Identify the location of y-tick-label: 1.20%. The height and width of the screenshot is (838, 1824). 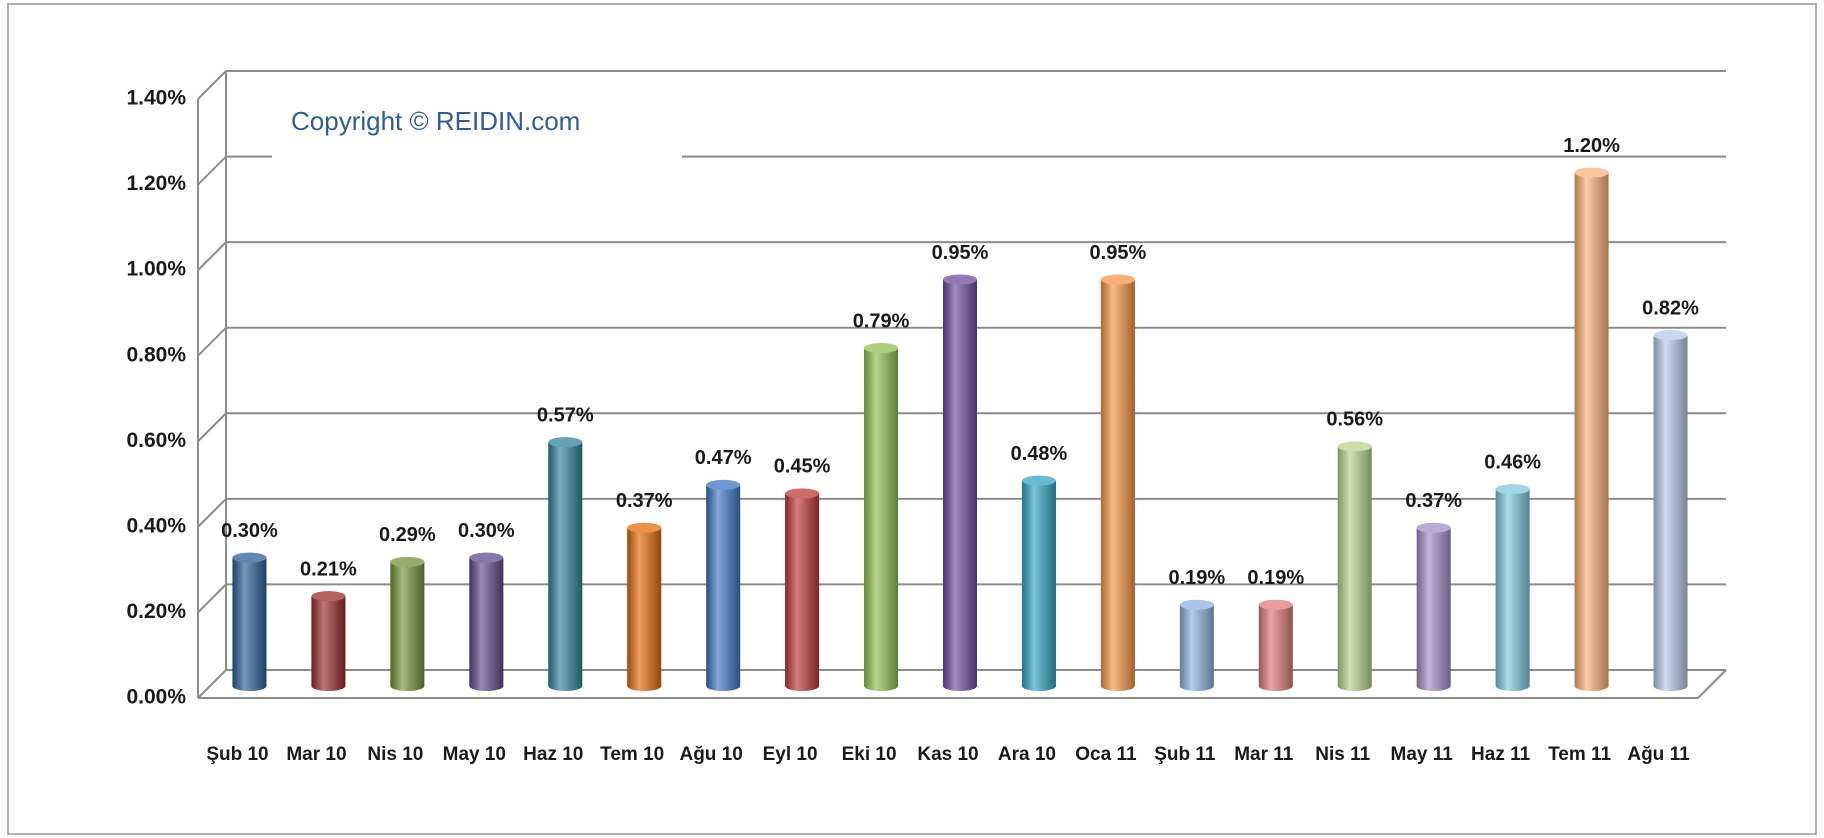
(156, 183).